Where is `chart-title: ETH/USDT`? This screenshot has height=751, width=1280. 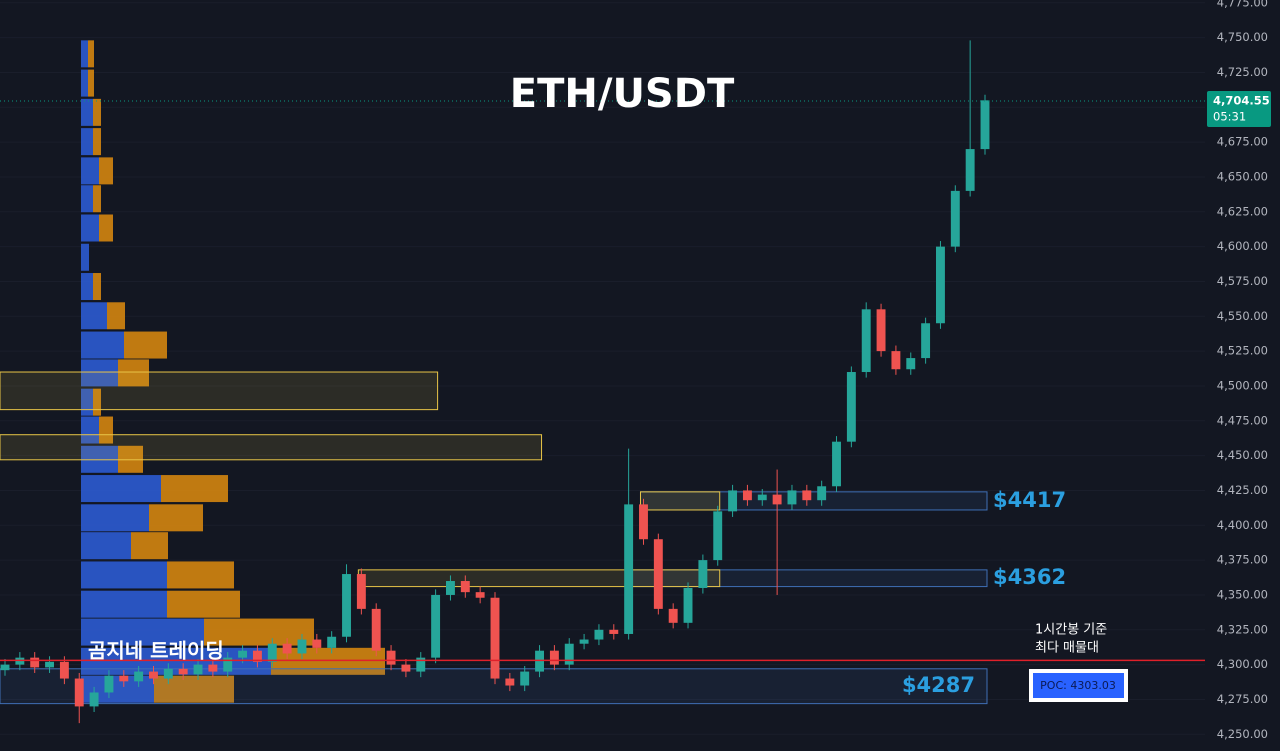
chart-title: ETH/USDT is located at coordinates (622, 94).